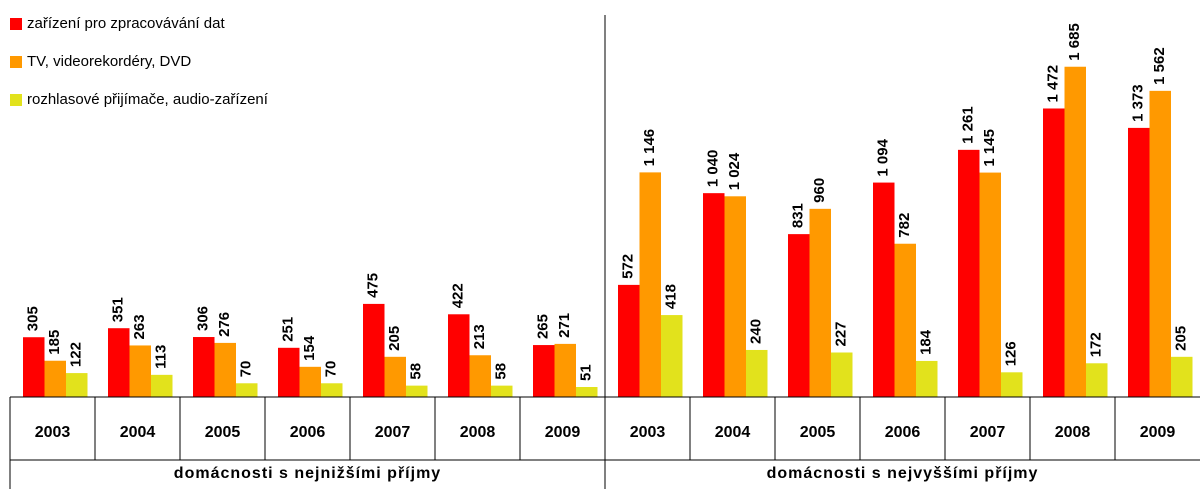  I want to click on value-label: 1 146, so click(649, 148).